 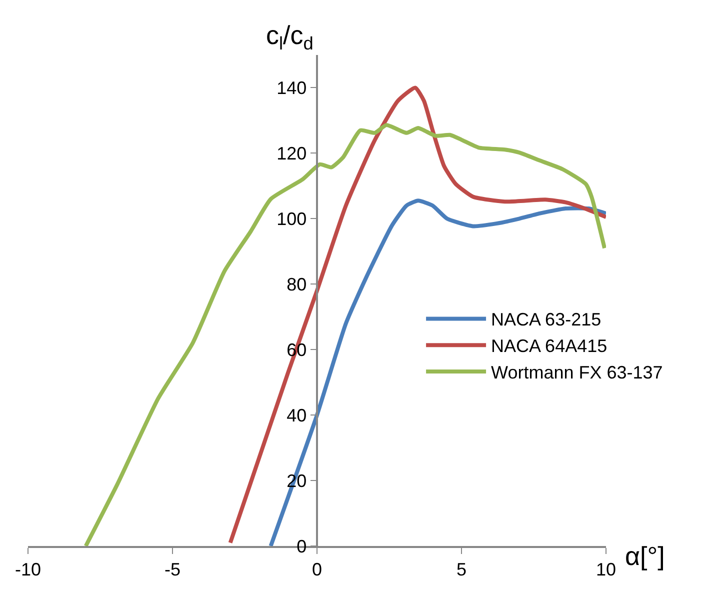 What do you see at coordinates (546, 320) in the screenshot?
I see `legend-label: NACA 63-215` at bounding box center [546, 320].